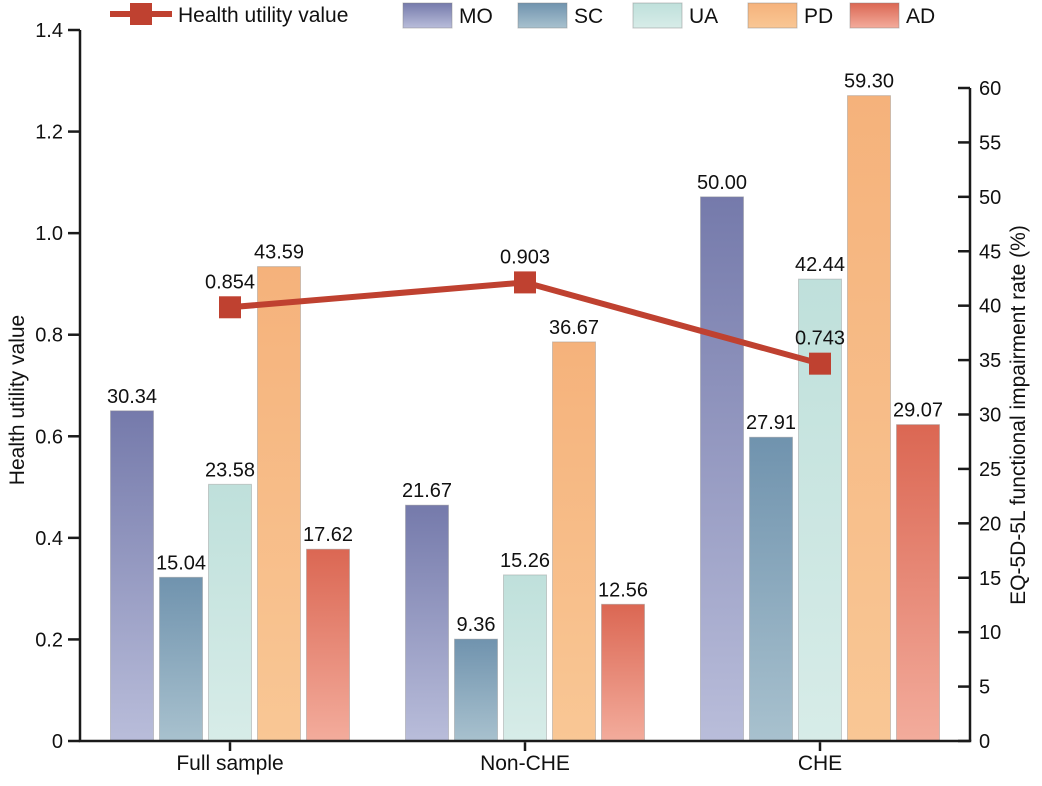  Describe the element at coordinates (141, 14) in the screenshot. I see `legend-line-marker-icon` at that location.